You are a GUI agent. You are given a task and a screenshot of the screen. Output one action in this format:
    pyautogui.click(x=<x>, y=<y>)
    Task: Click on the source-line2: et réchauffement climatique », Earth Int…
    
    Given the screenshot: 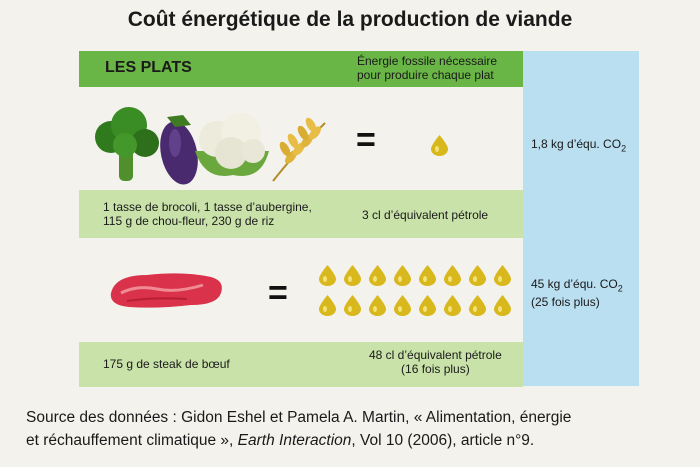 What is the action you would take?
    pyautogui.click(x=356, y=440)
    